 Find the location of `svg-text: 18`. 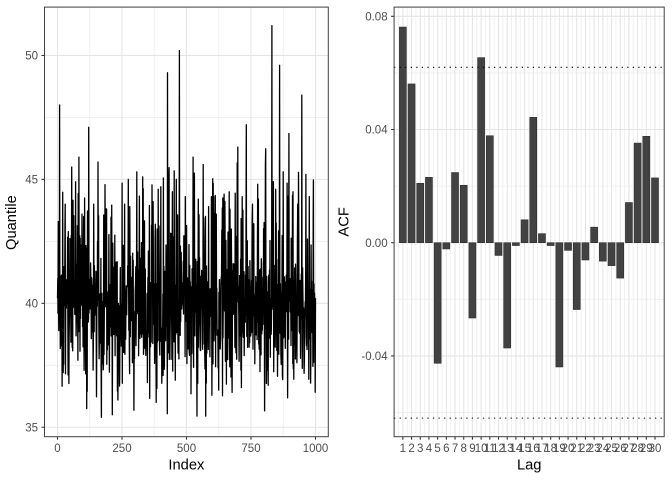

svg-text: 18 is located at coordinates (550, 449).